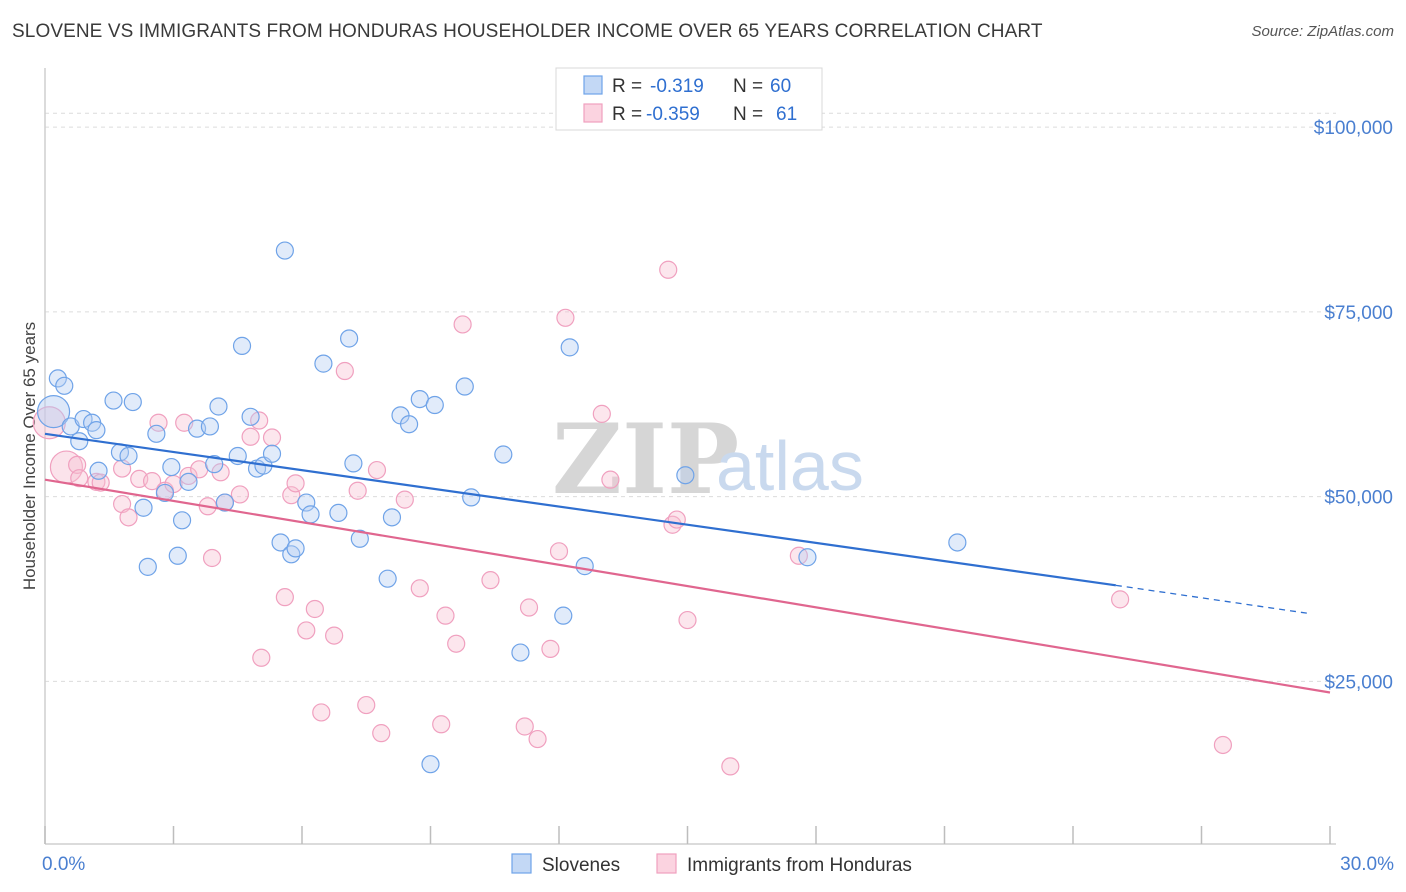  What do you see at coordinates (521, 863) in the screenshot?
I see `legend-bottom-swatch-slovenes` at bounding box center [521, 863].